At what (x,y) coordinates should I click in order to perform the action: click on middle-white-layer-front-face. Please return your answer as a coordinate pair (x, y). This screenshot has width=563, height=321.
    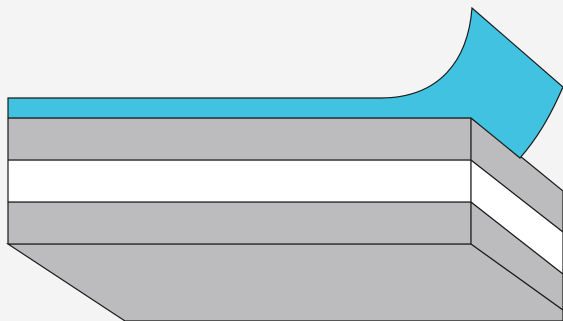
    Looking at the image, I should click on (239, 181).